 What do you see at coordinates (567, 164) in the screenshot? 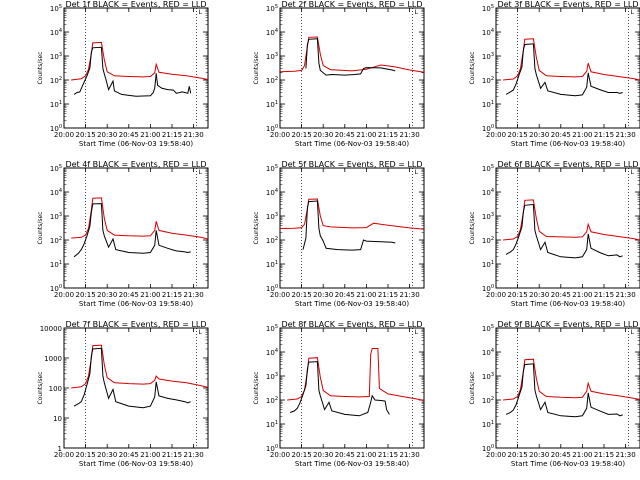
I see `chart-title: Det 6f BLACK = Events, RED = LLD` at bounding box center [567, 164].